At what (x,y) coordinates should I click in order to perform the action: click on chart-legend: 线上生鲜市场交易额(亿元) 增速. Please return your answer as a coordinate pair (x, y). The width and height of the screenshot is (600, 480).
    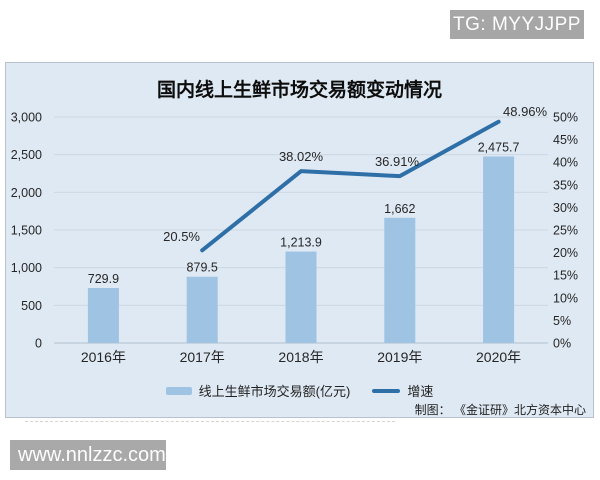
    Looking at the image, I should click on (299, 390).